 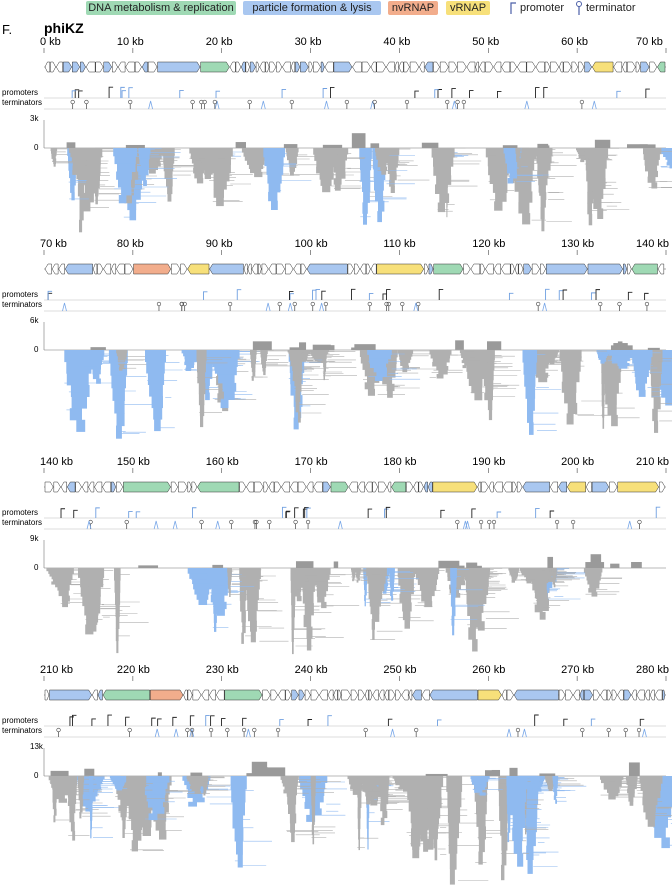 What do you see at coordinates (489, 244) in the screenshot?
I see `tick-label: 120 kb` at bounding box center [489, 244].